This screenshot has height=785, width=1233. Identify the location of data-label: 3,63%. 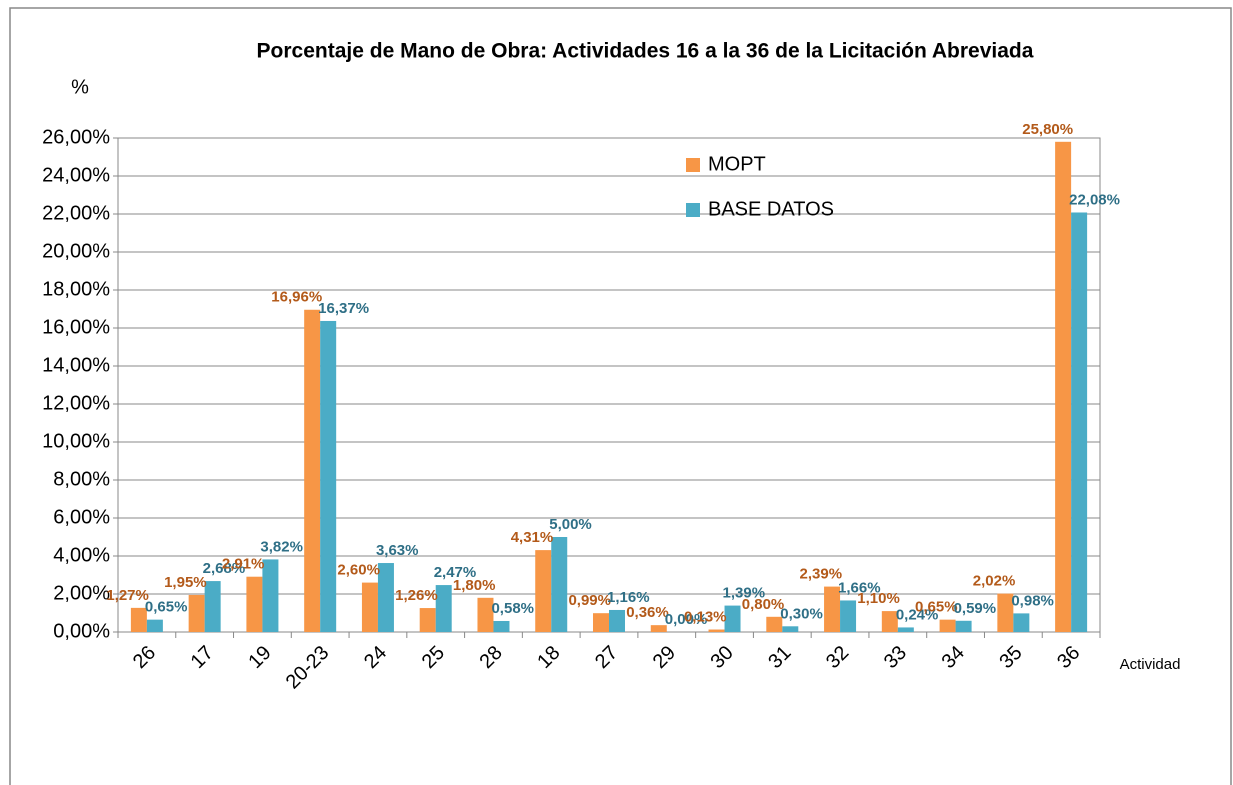
(397, 550).